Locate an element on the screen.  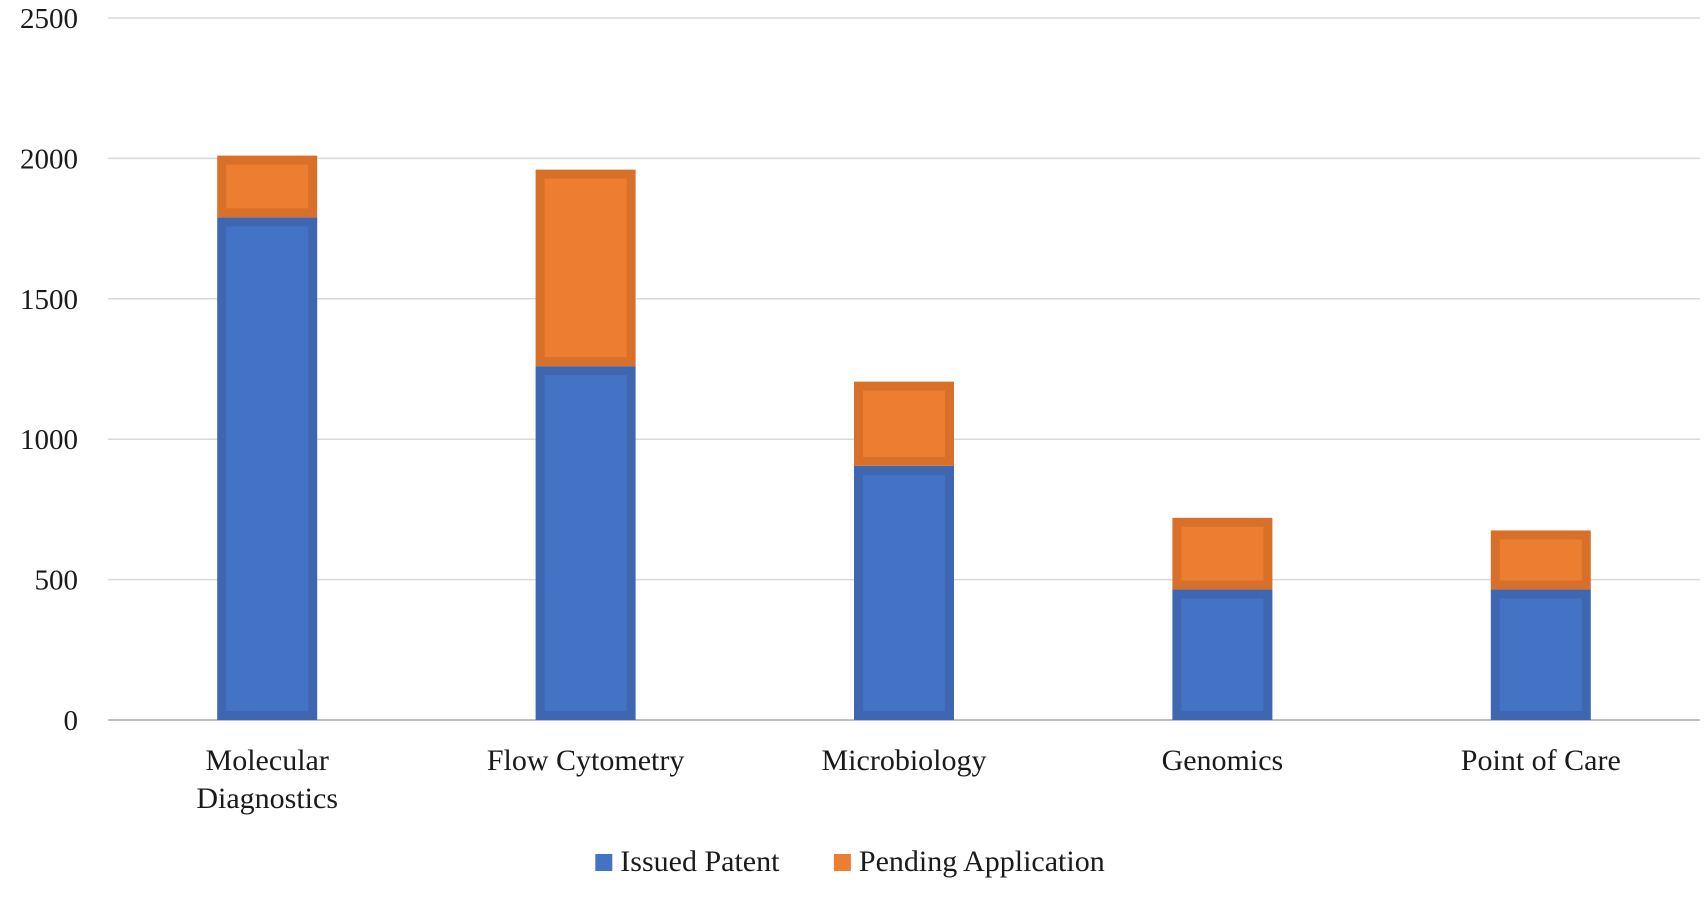
x-tick-label: Microbiology is located at coordinates (904, 760).